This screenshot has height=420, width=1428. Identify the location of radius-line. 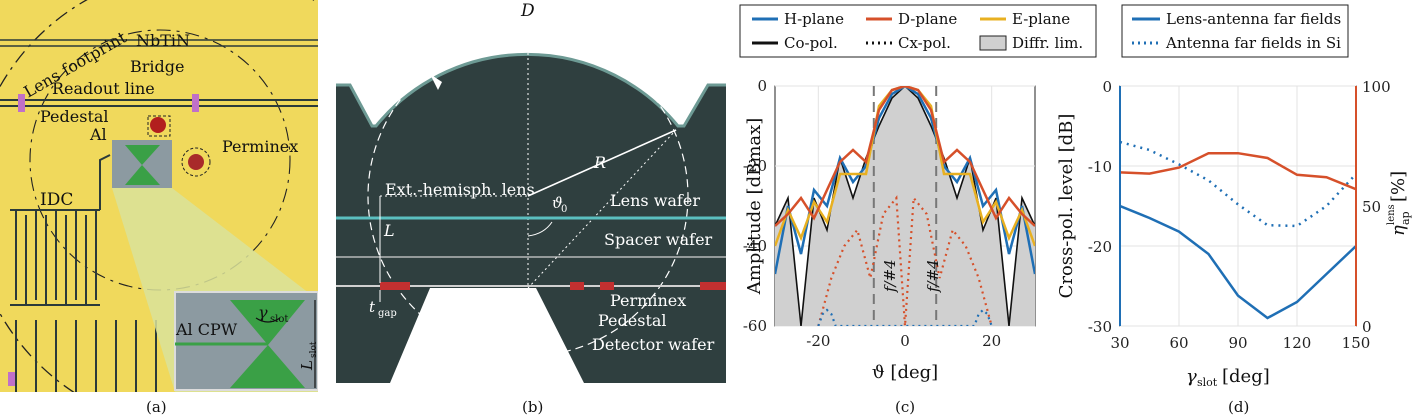
(602, 163).